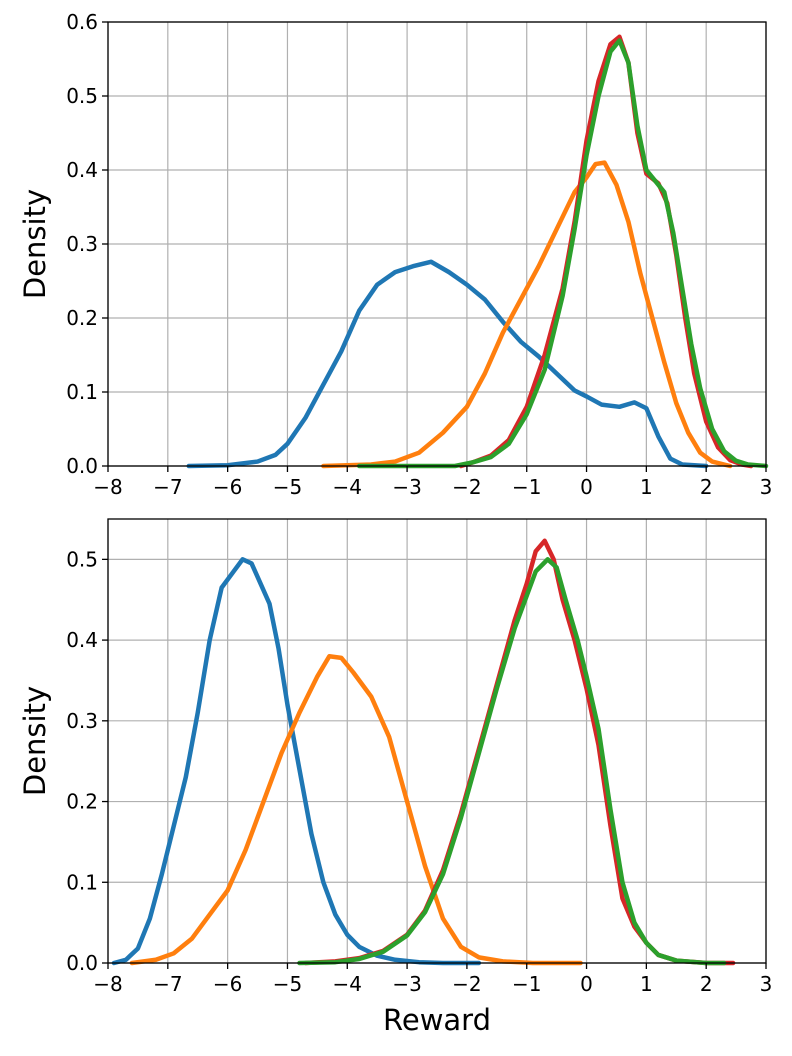  Describe the element at coordinates (437, 1020) in the screenshot. I see `x-axis-label: Reward` at that location.